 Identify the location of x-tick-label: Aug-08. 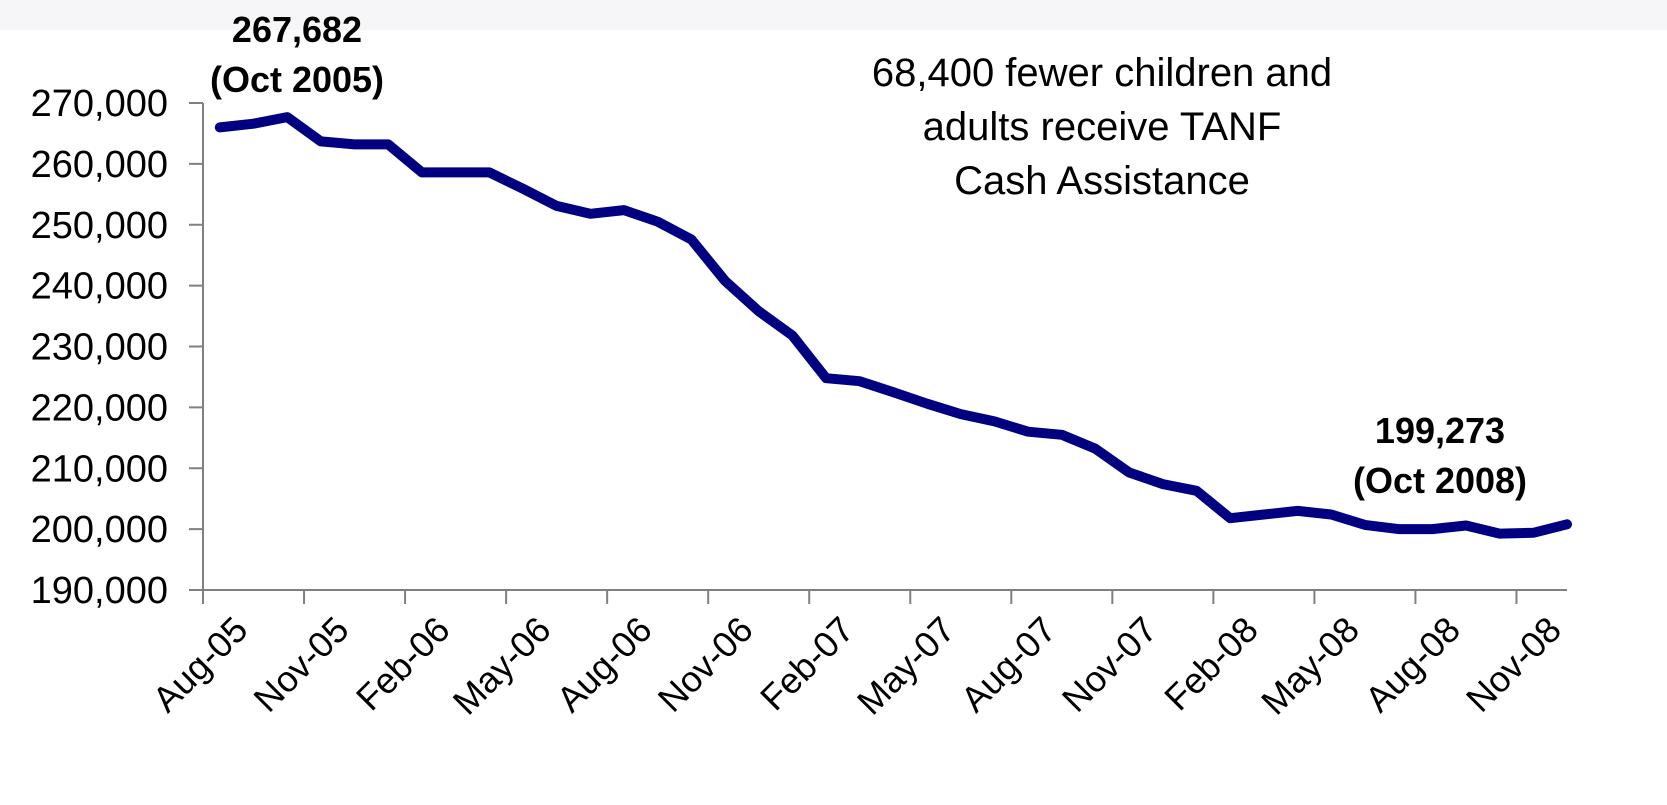
(1412, 664).